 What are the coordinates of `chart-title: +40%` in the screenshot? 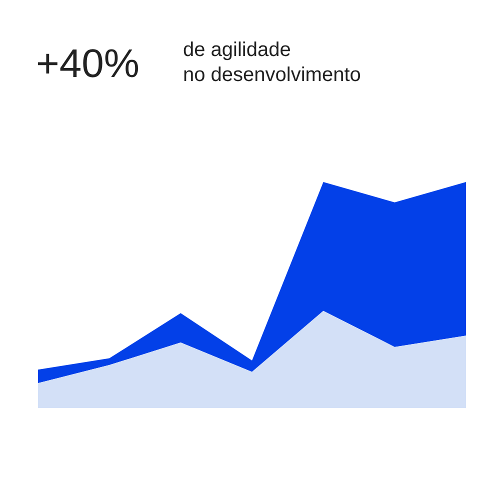 It's located at (88, 64).